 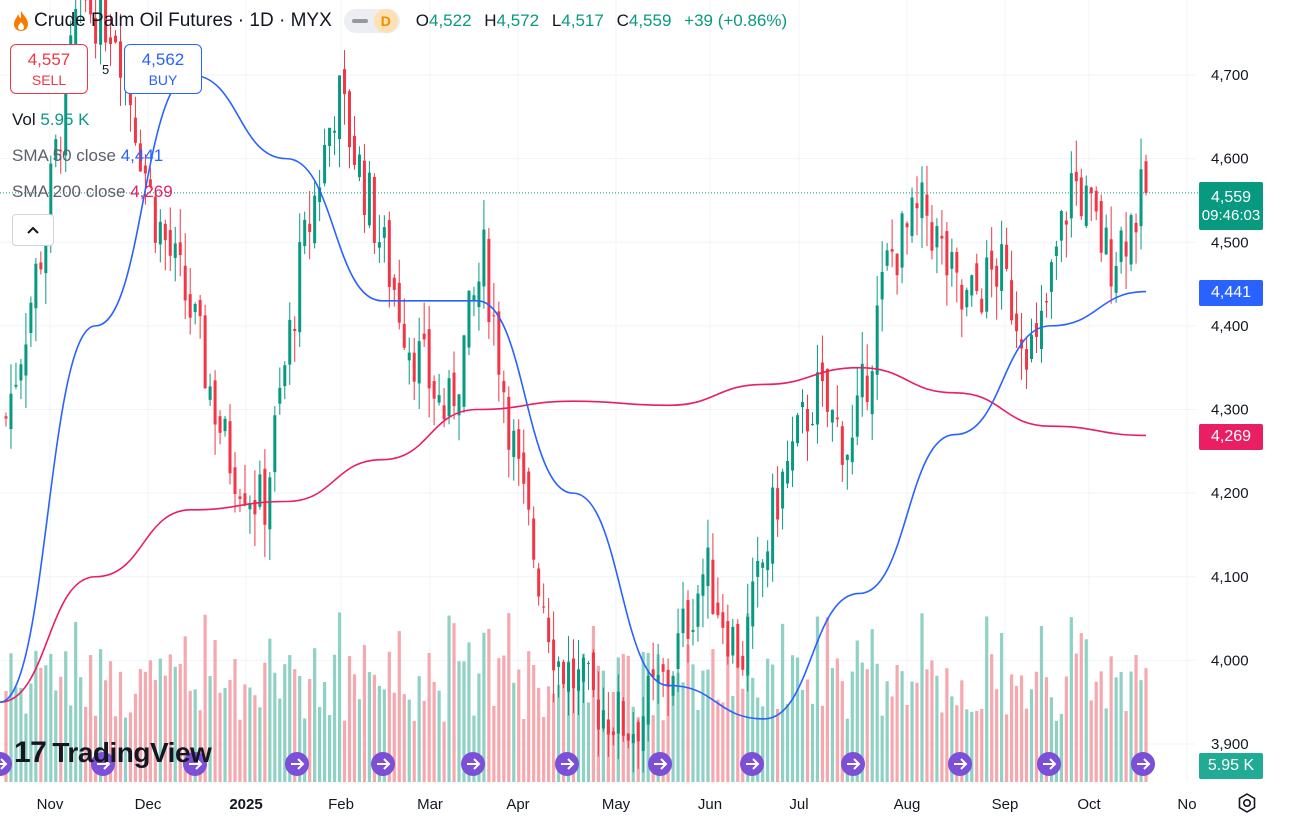 I want to click on sell-button: 4,557 SELL, so click(x=49, y=69).